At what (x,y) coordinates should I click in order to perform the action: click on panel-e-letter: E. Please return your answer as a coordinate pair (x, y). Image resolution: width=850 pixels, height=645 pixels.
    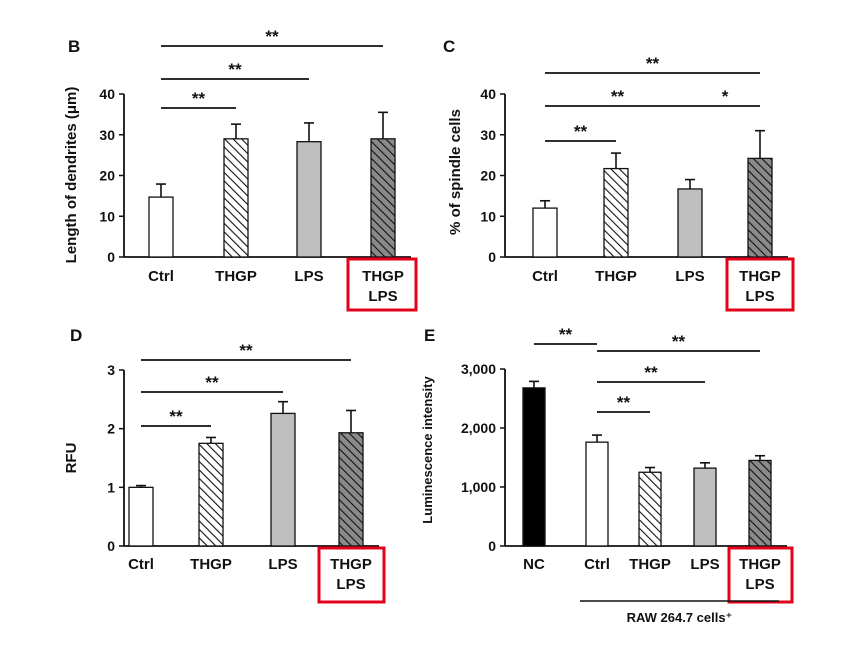
    Looking at the image, I should click on (429, 335).